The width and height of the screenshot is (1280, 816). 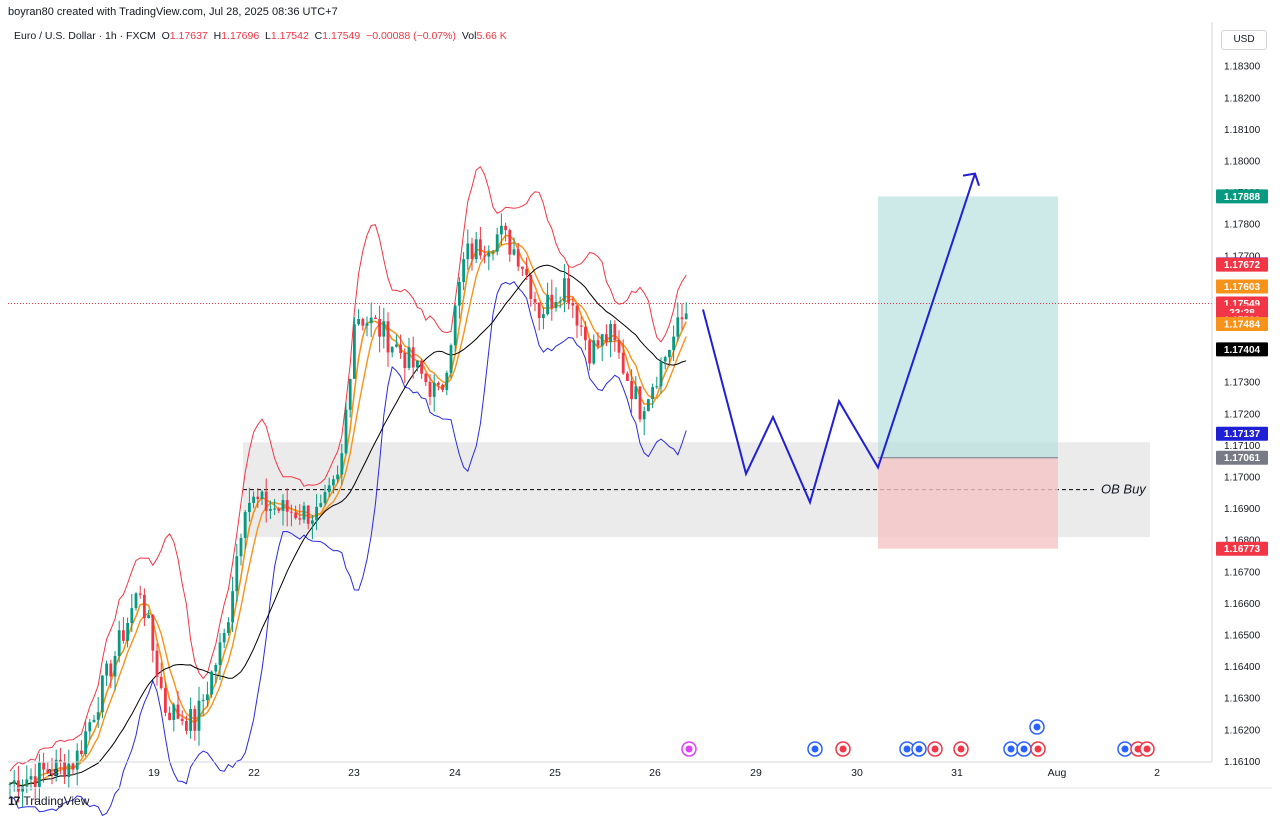 What do you see at coordinates (1244, 40) in the screenshot?
I see `currency-selector: USD` at bounding box center [1244, 40].